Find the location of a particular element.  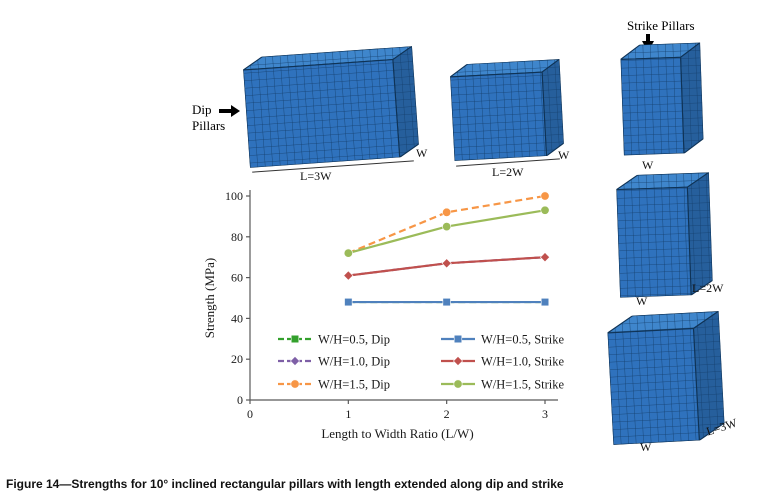

dim-label-w-strike2: W is located at coordinates (642, 301).